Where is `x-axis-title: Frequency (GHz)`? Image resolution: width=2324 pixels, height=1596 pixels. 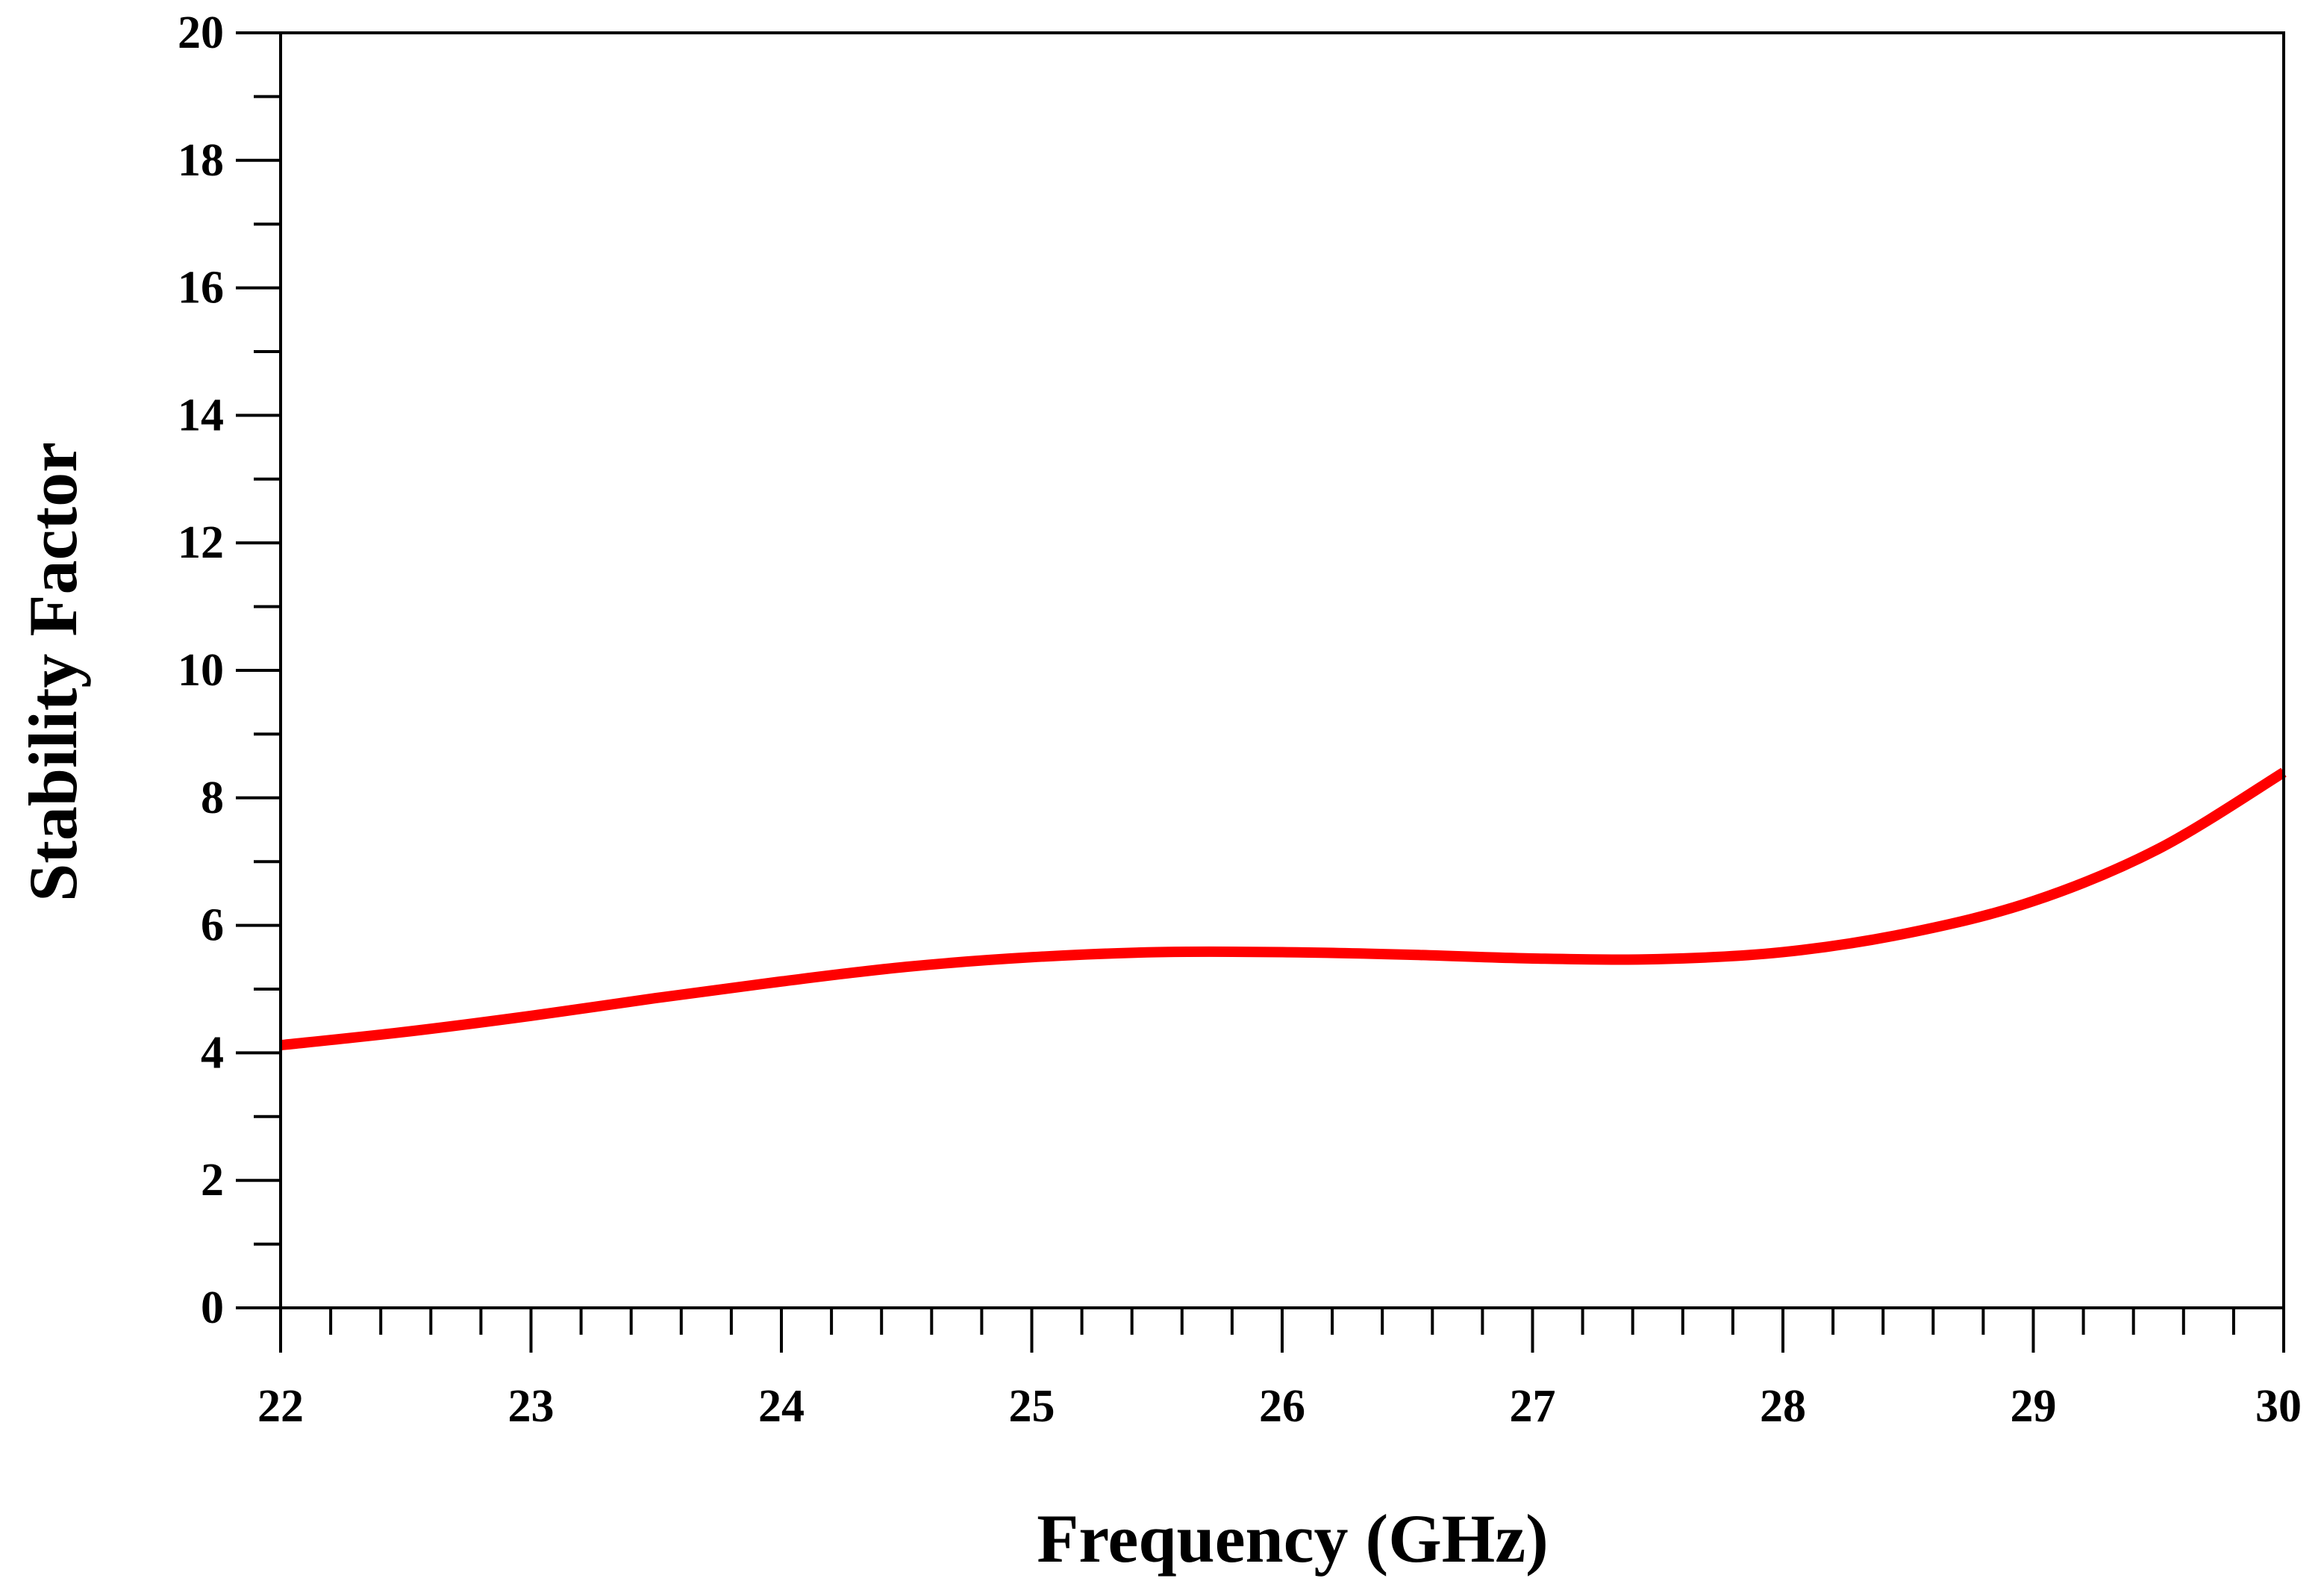 x-axis-title: Frequency (GHz) is located at coordinates (1293, 1538).